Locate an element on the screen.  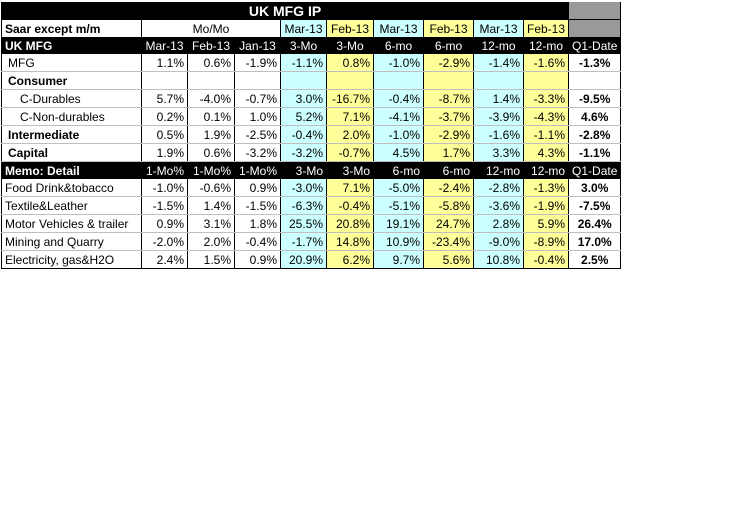
value-cell: 0.9% is located at coordinates (164, 223).